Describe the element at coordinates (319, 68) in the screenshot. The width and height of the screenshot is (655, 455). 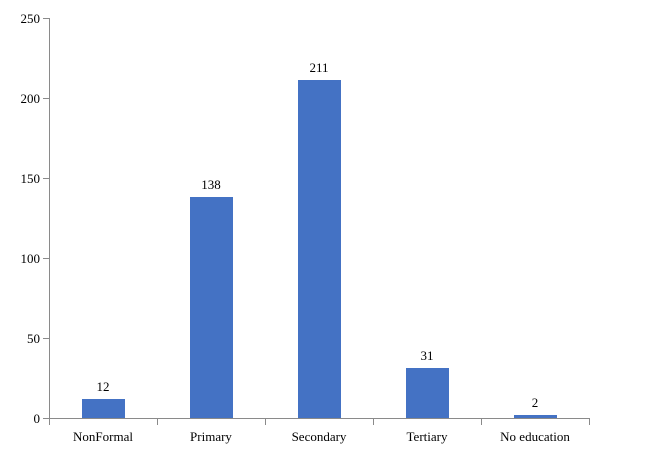
I see `bar-value-label: 211` at that location.